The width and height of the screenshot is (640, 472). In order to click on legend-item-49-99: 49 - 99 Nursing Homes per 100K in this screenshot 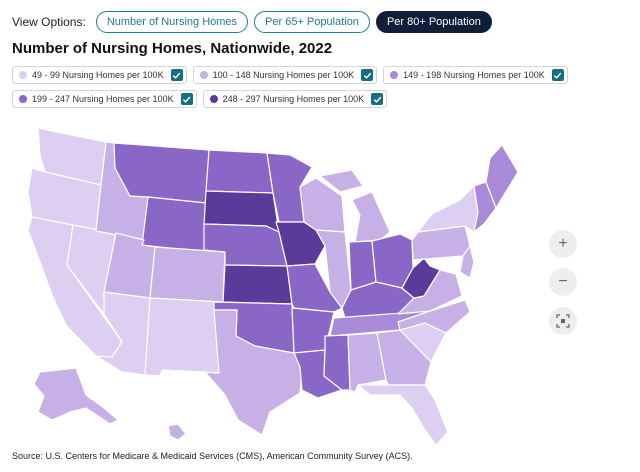, I will do `click(99, 75)`.